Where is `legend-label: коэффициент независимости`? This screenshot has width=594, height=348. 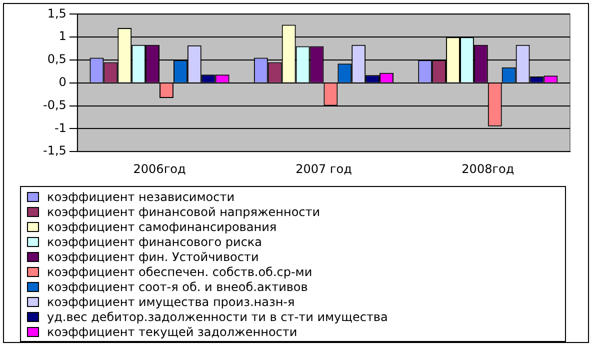
legend-label: коэффициент независимости is located at coordinates (141, 197).